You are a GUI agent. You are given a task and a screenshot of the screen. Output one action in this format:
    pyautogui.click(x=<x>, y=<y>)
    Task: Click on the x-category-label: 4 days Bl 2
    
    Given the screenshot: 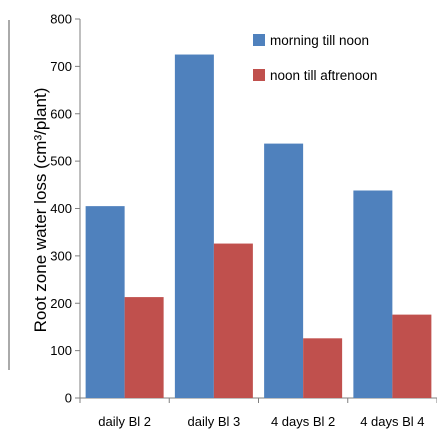 What is the action you would take?
    pyautogui.click(x=303, y=421)
    